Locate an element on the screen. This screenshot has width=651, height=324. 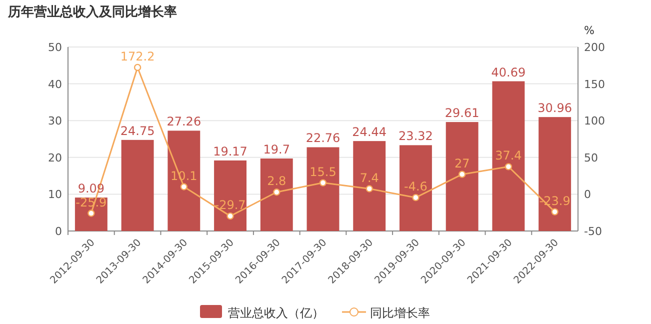
data-label: -4.6 is located at coordinates (416, 187).